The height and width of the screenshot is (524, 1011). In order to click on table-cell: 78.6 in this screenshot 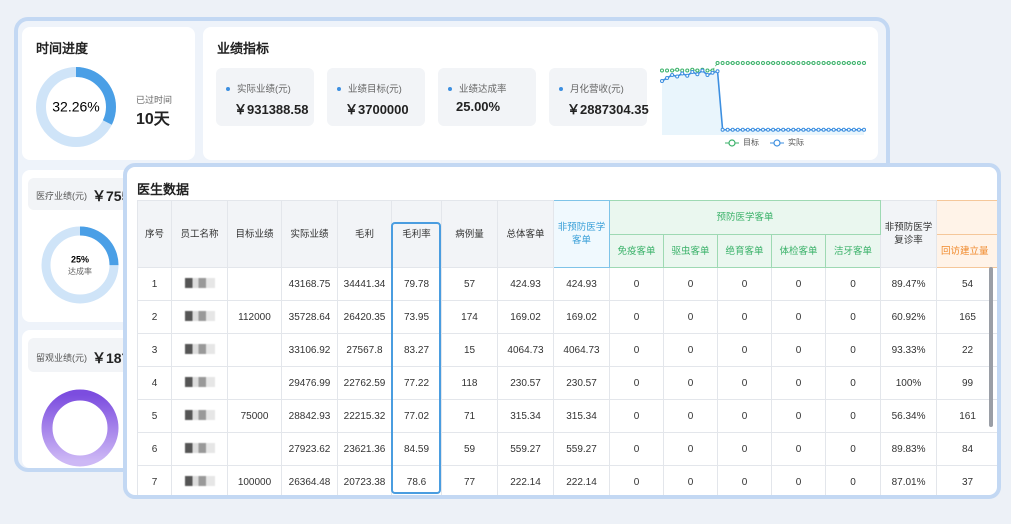, I will do `click(416, 480)`.